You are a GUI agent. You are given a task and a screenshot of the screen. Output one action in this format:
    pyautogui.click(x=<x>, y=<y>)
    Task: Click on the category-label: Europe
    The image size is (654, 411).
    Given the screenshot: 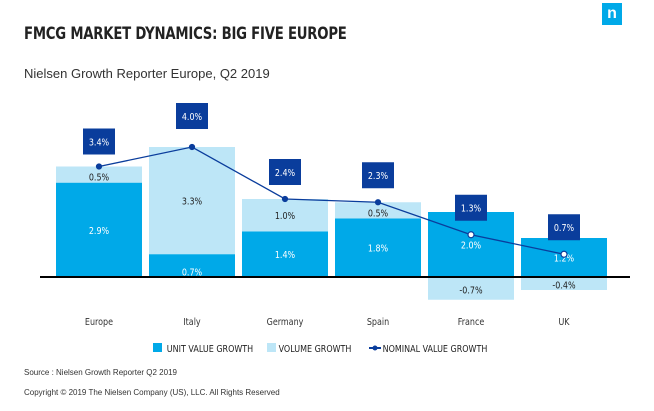 What is the action you would take?
    pyautogui.click(x=99, y=322)
    